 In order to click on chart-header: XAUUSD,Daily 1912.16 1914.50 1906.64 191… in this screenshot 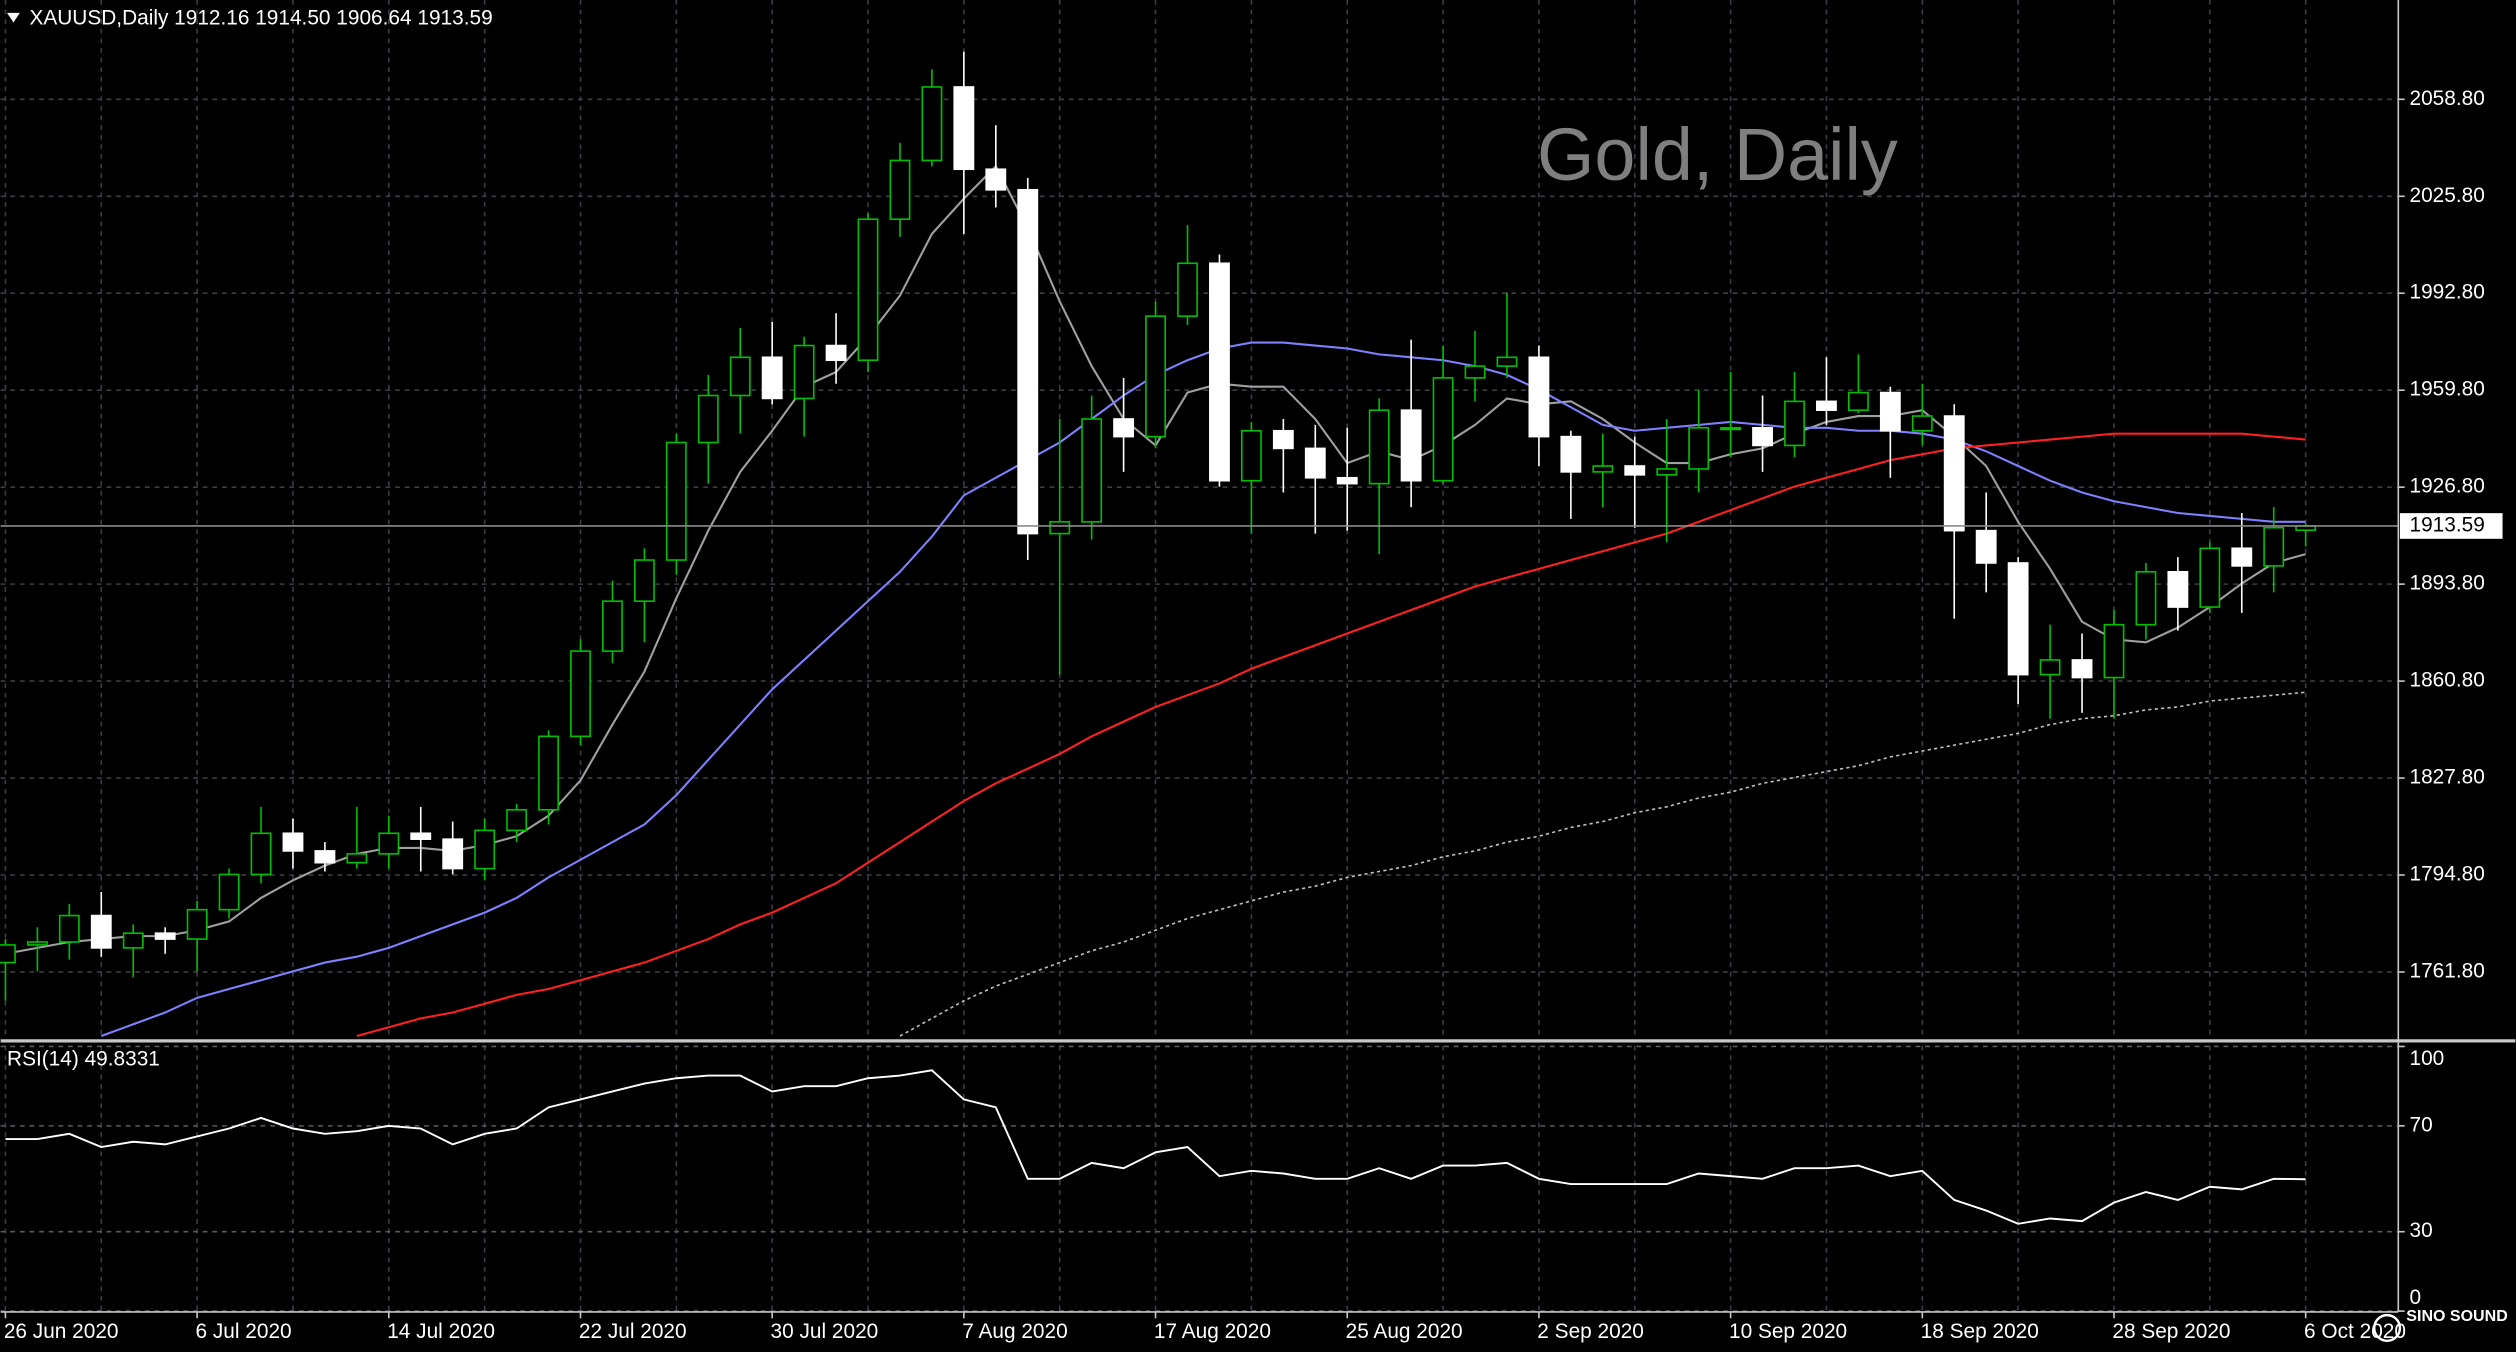, I will do `click(260, 18)`.